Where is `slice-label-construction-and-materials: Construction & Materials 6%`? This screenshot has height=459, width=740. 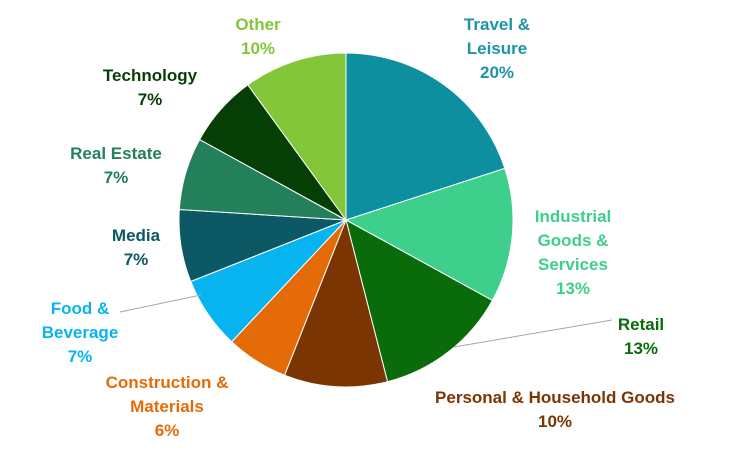 slice-label-construction-and-materials: Construction & Materials 6% is located at coordinates (167, 406).